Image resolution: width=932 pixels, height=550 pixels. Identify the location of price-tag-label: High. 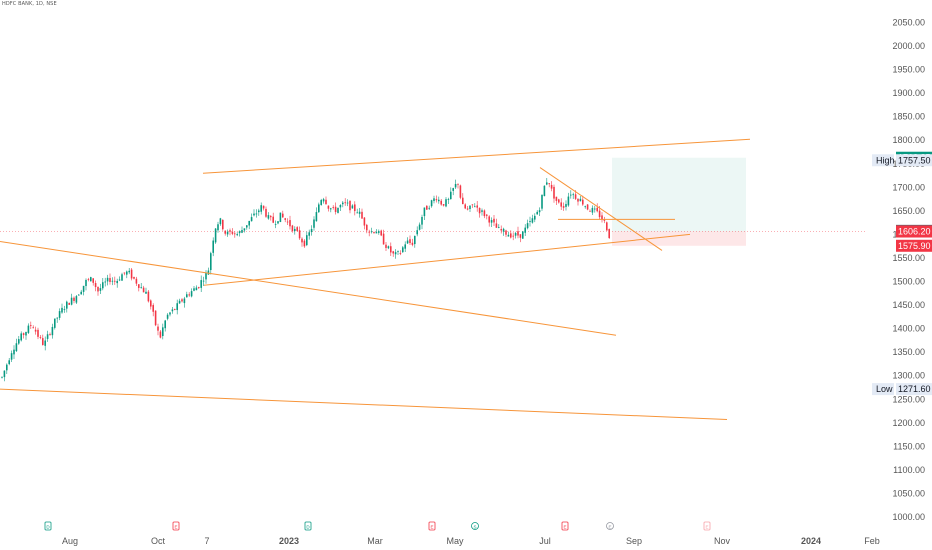
(885, 160).